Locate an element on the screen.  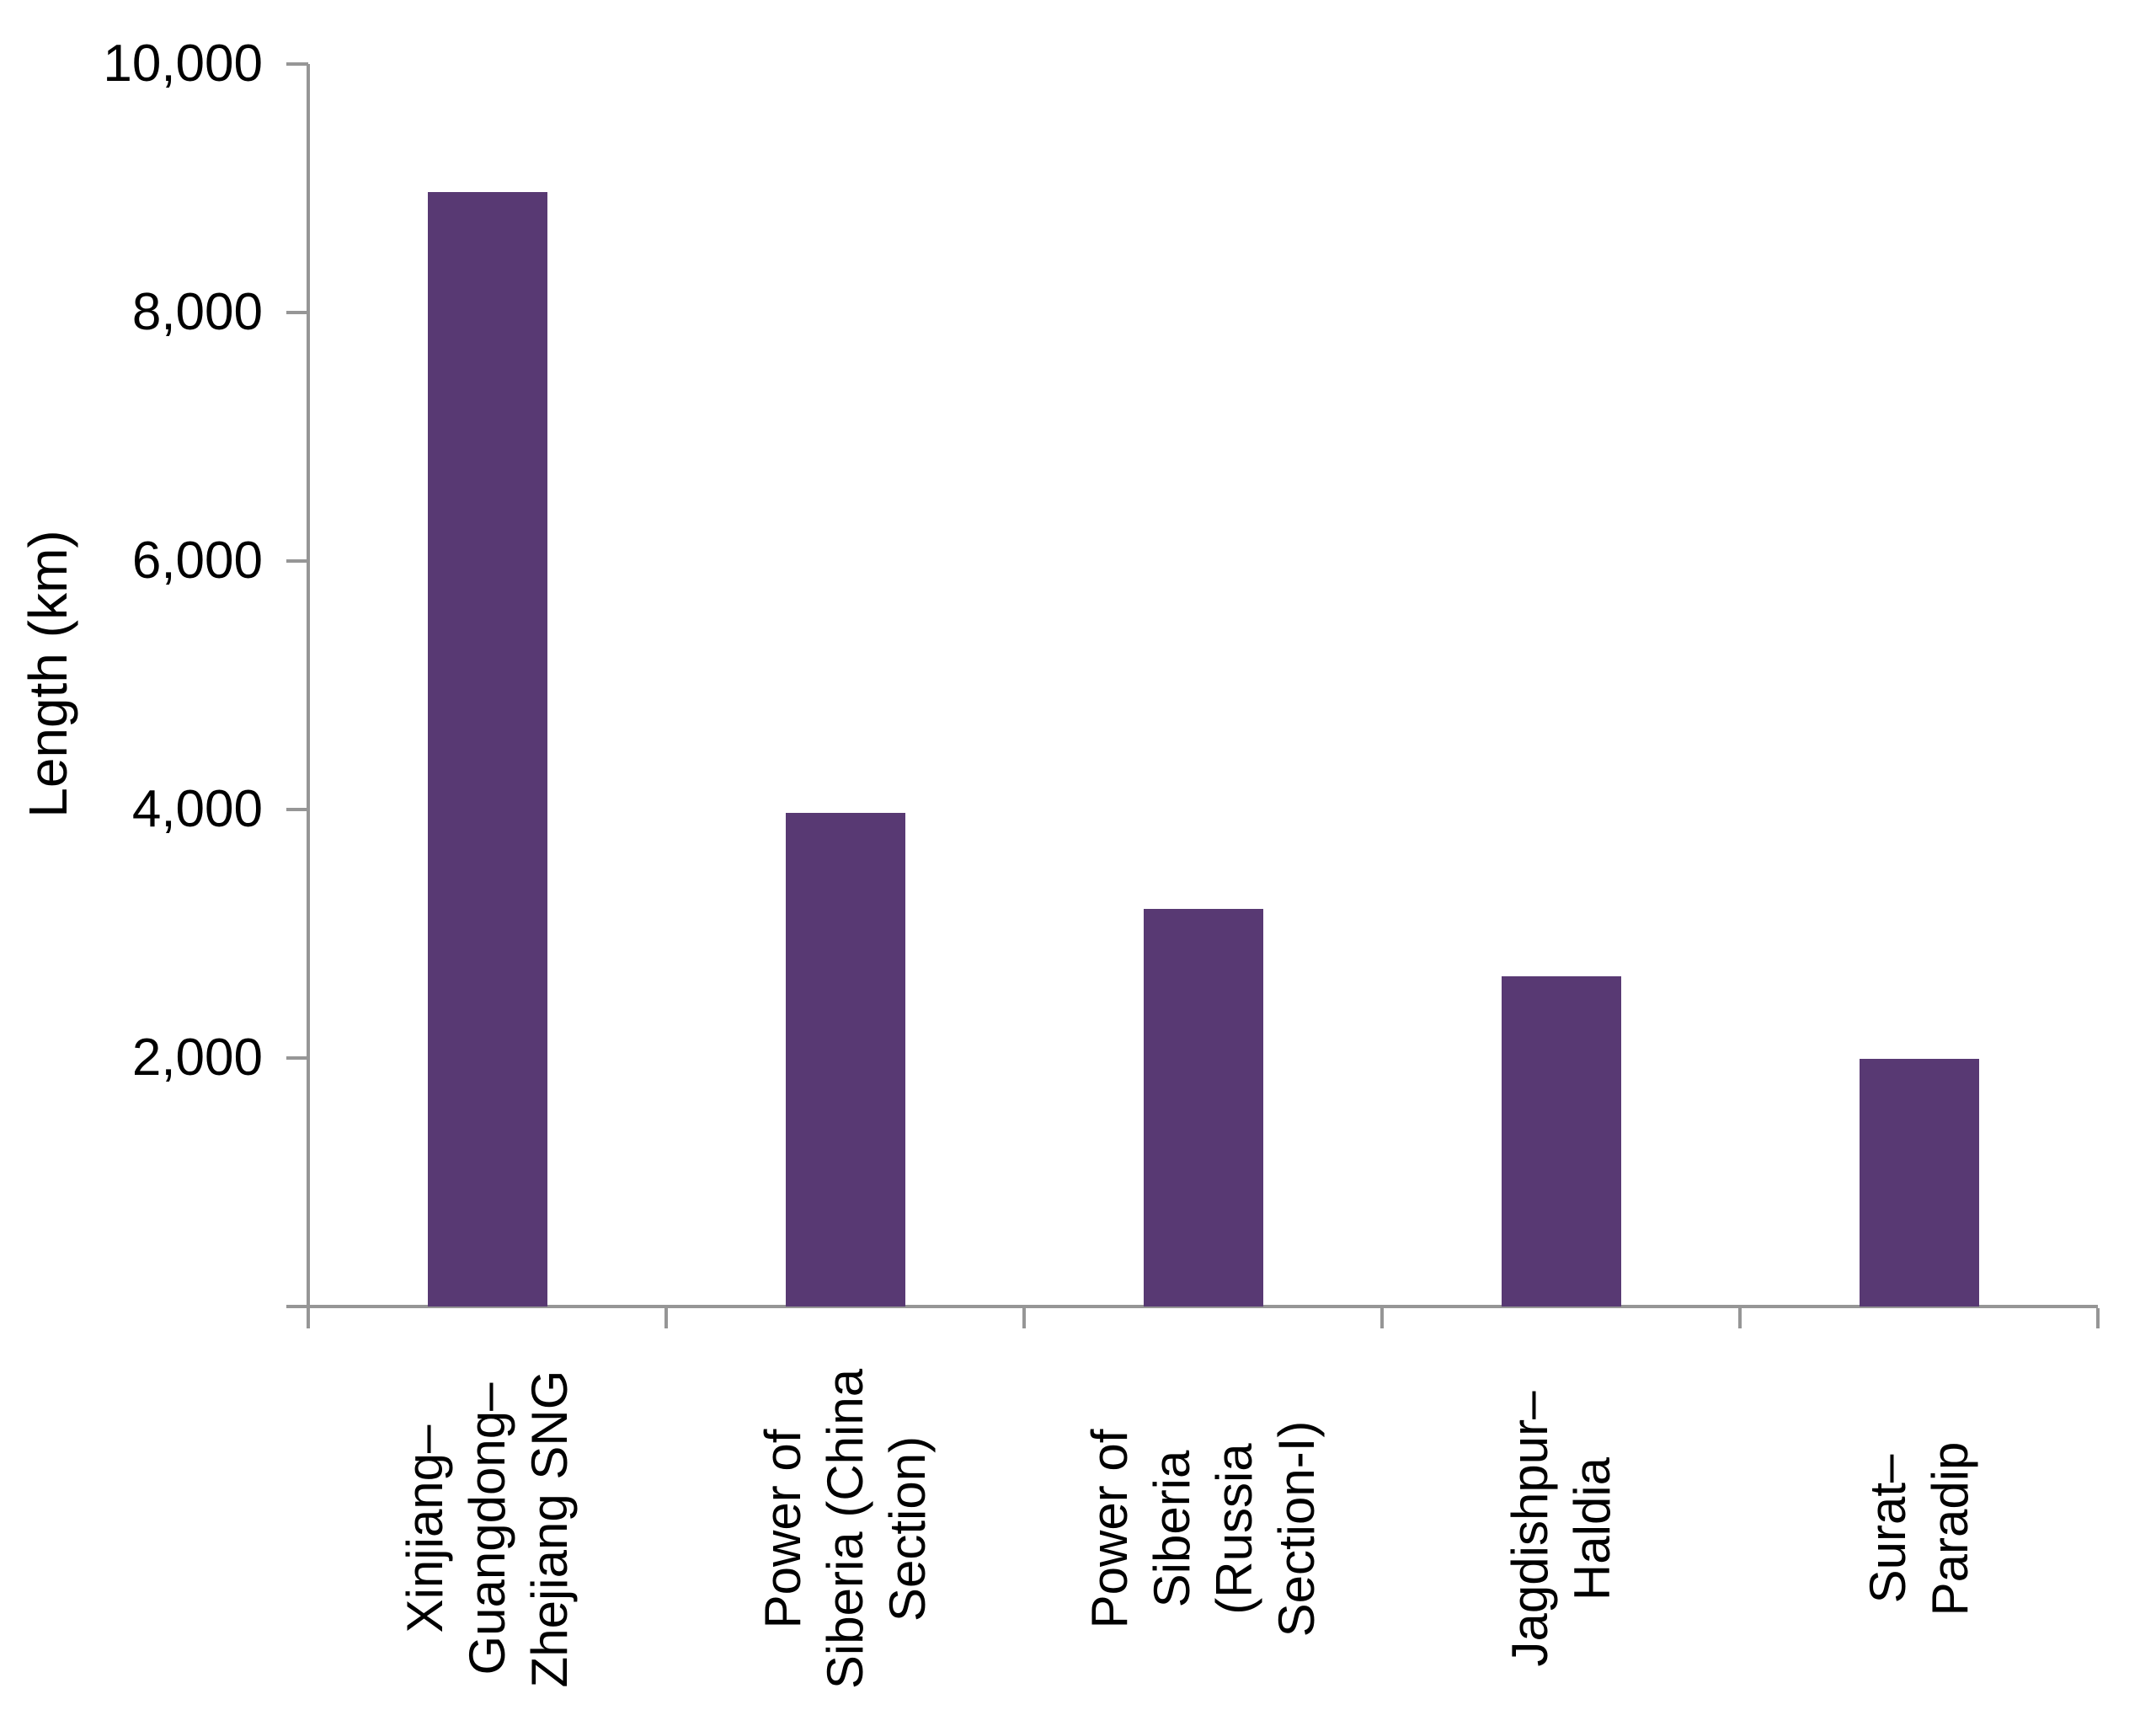
y-axis-tick-label: 2,000 is located at coordinates (197, 1058).